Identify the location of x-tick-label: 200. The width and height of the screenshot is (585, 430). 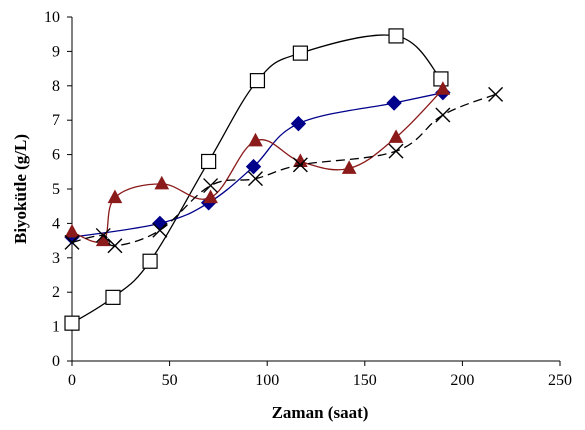
(462, 380).